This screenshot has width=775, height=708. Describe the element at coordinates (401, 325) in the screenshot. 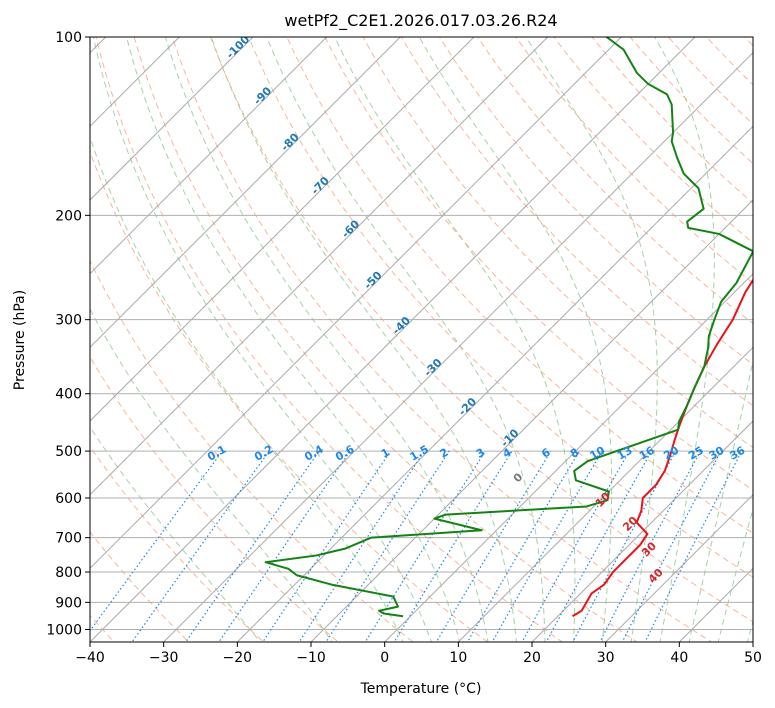

I see `dry-adiabat-label: -40` at that location.